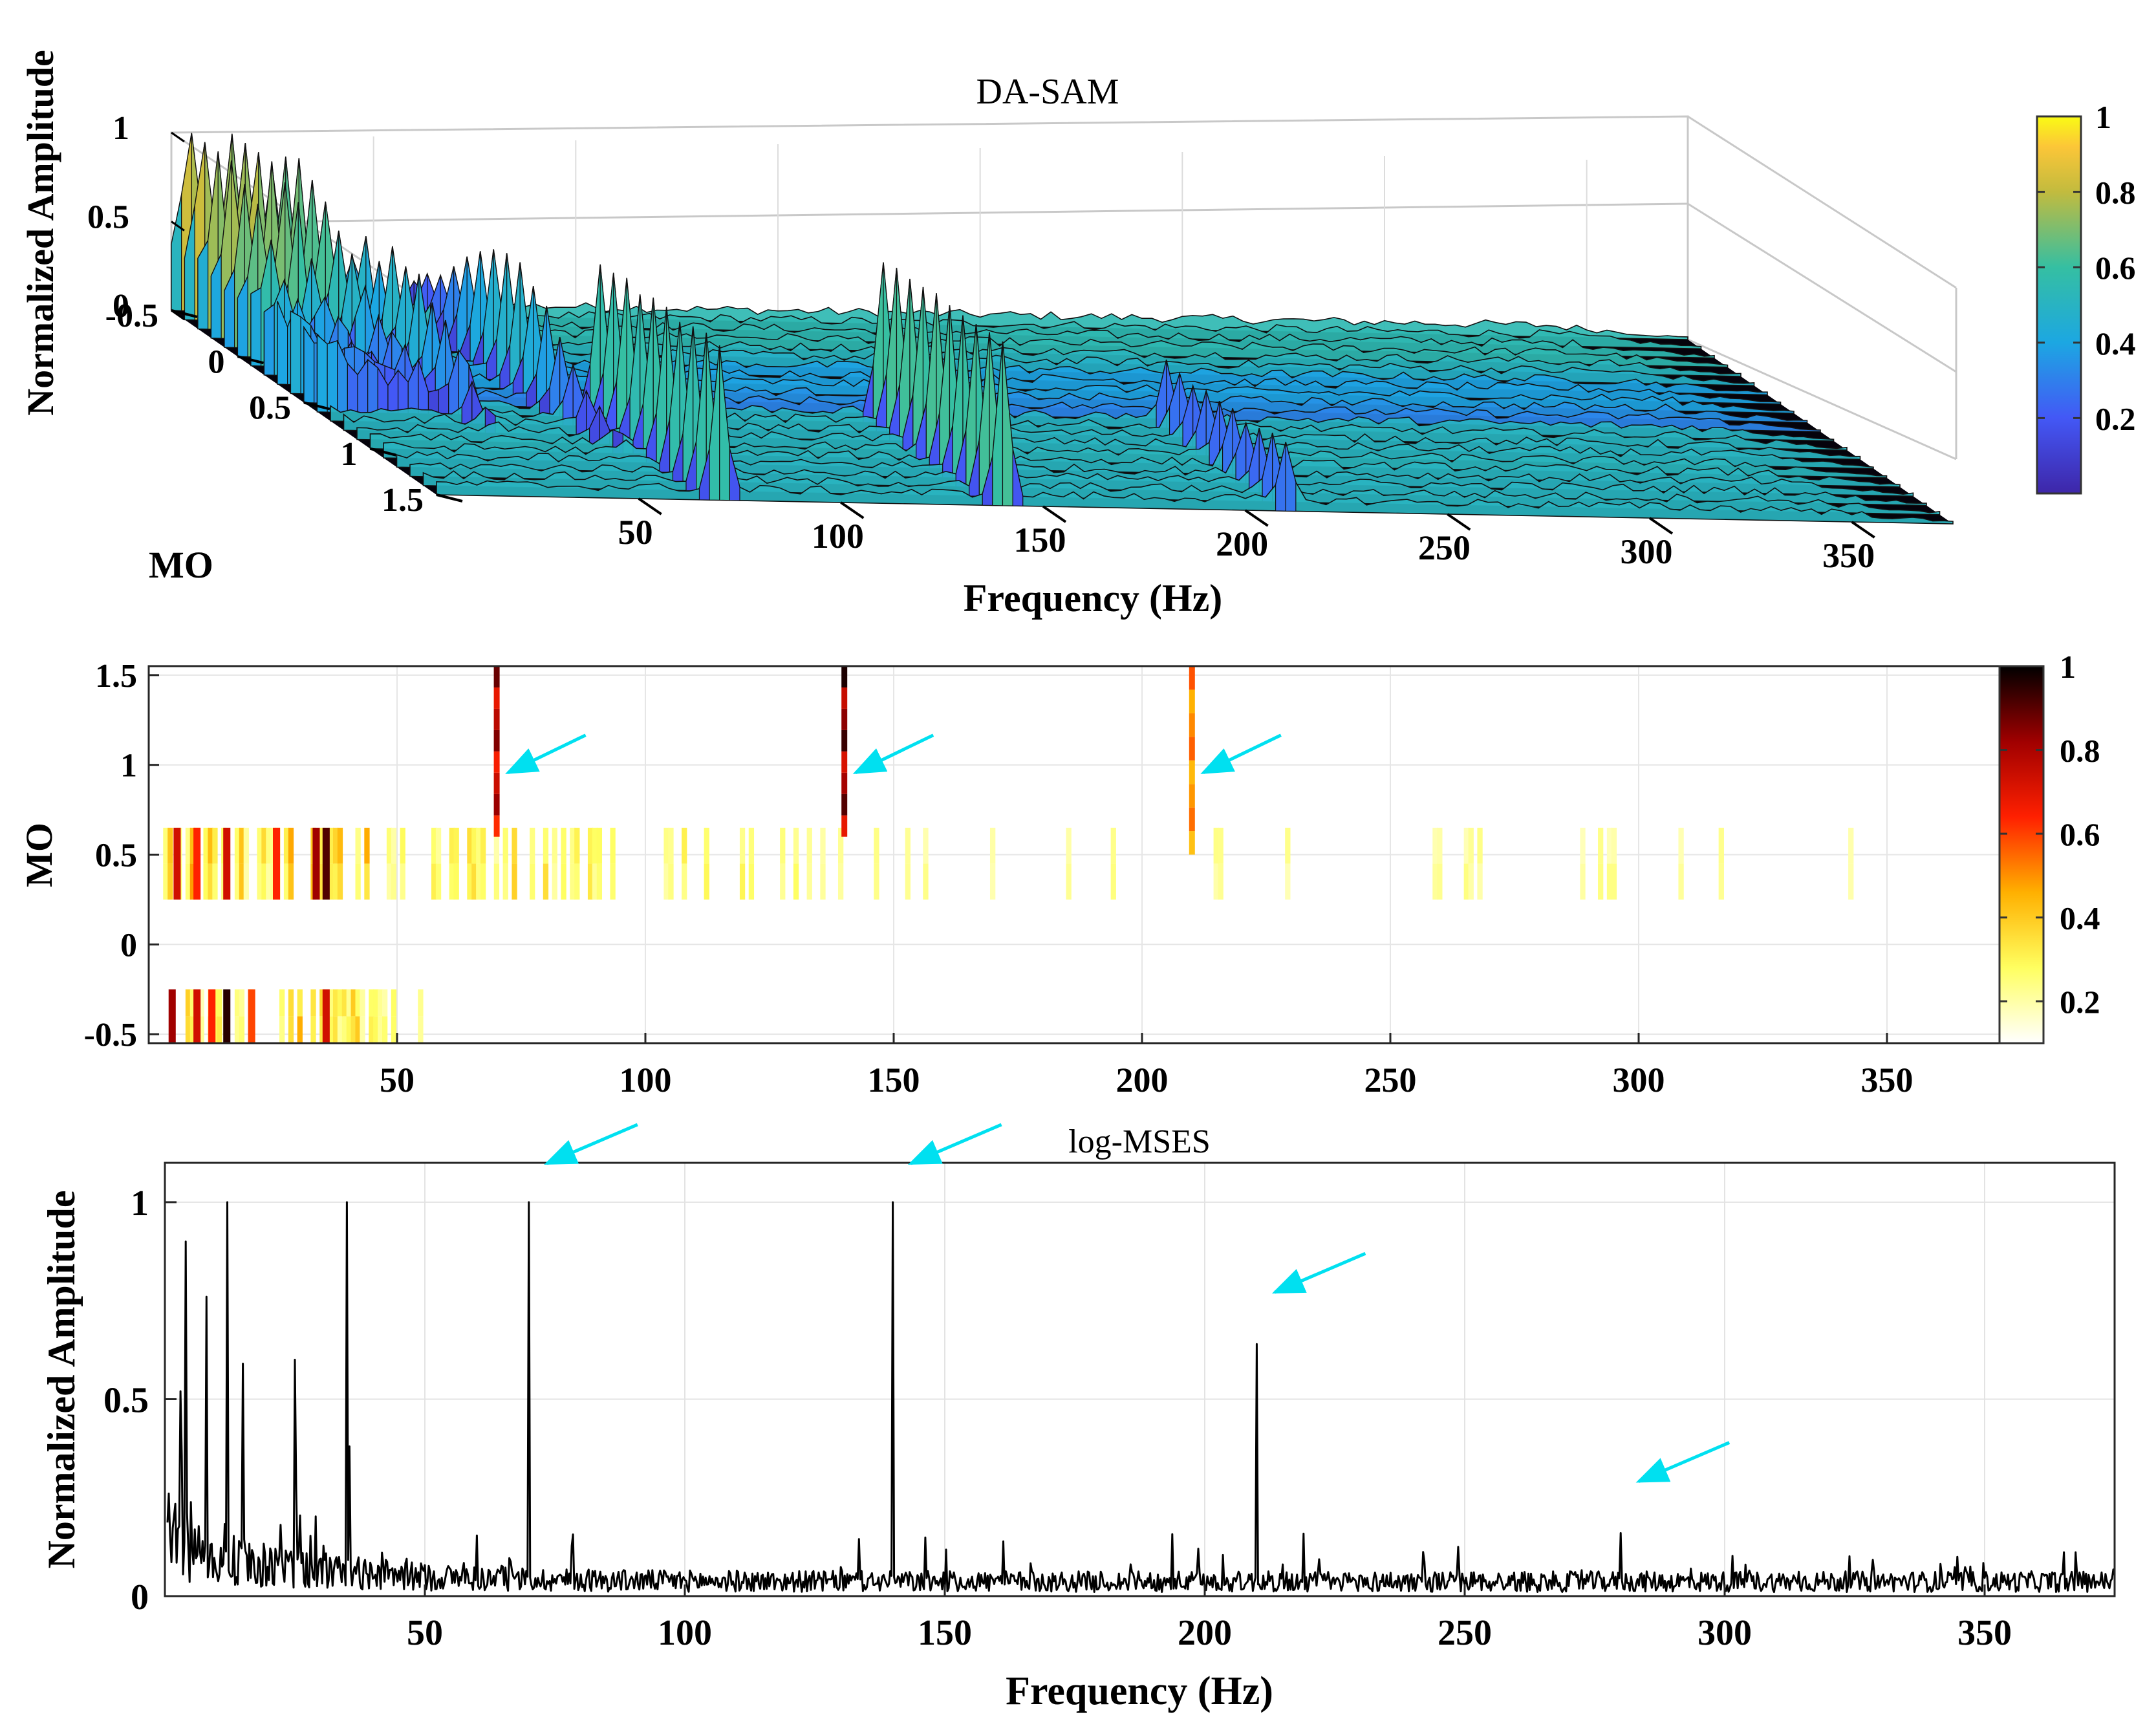  What do you see at coordinates (383, 452) in the screenshot?
I see `surface-ytick` at bounding box center [383, 452].